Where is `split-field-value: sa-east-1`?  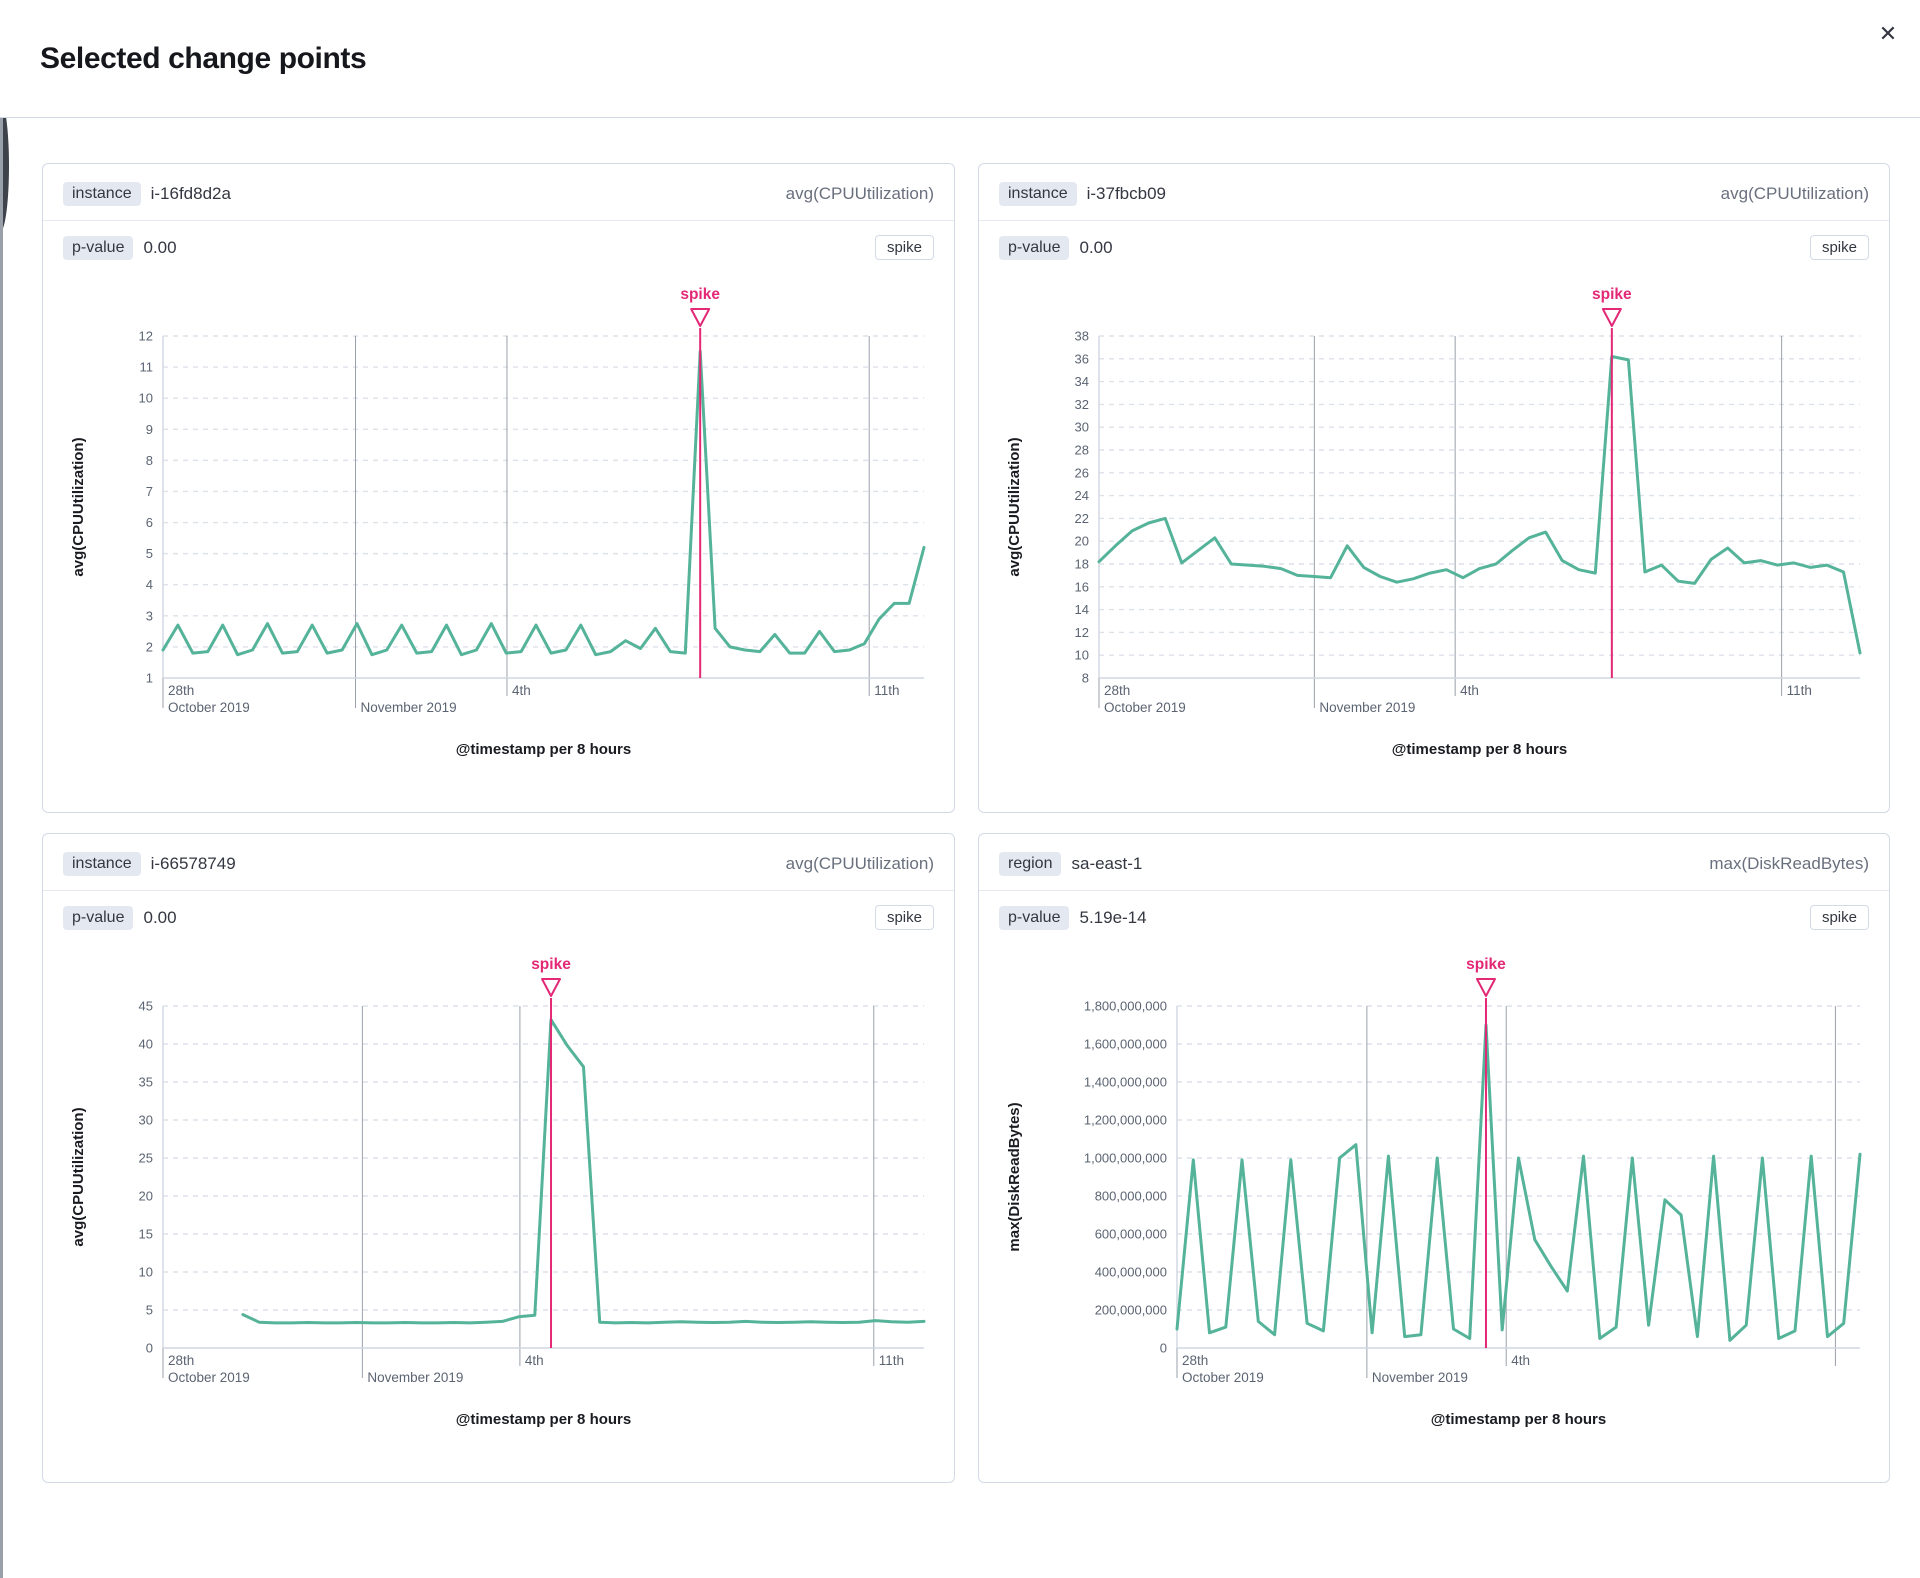 split-field-value: sa-east-1 is located at coordinates (1107, 863).